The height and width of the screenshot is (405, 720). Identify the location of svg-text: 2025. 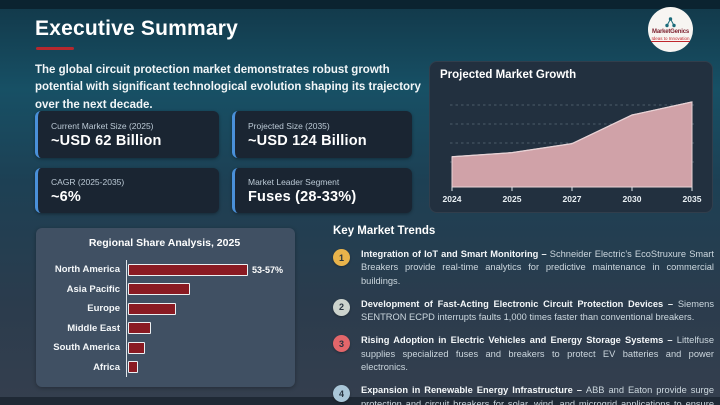
(512, 199).